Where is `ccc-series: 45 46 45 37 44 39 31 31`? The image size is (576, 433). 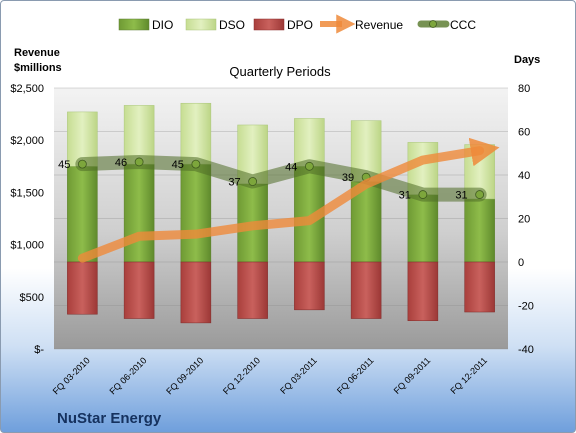 ccc-series: 45 46 45 37 44 39 31 31 is located at coordinates (272, 178).